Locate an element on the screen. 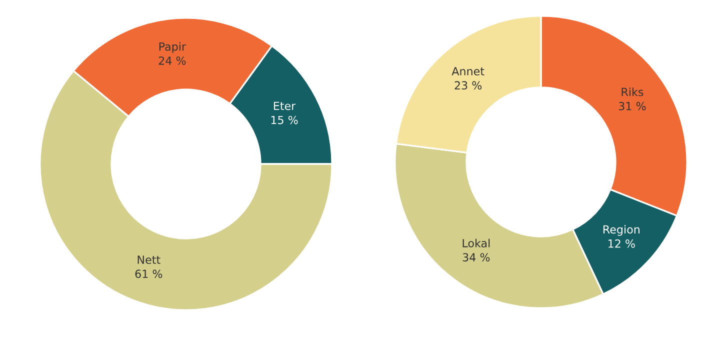 The image size is (719, 341). data-label: 31 % is located at coordinates (632, 106).